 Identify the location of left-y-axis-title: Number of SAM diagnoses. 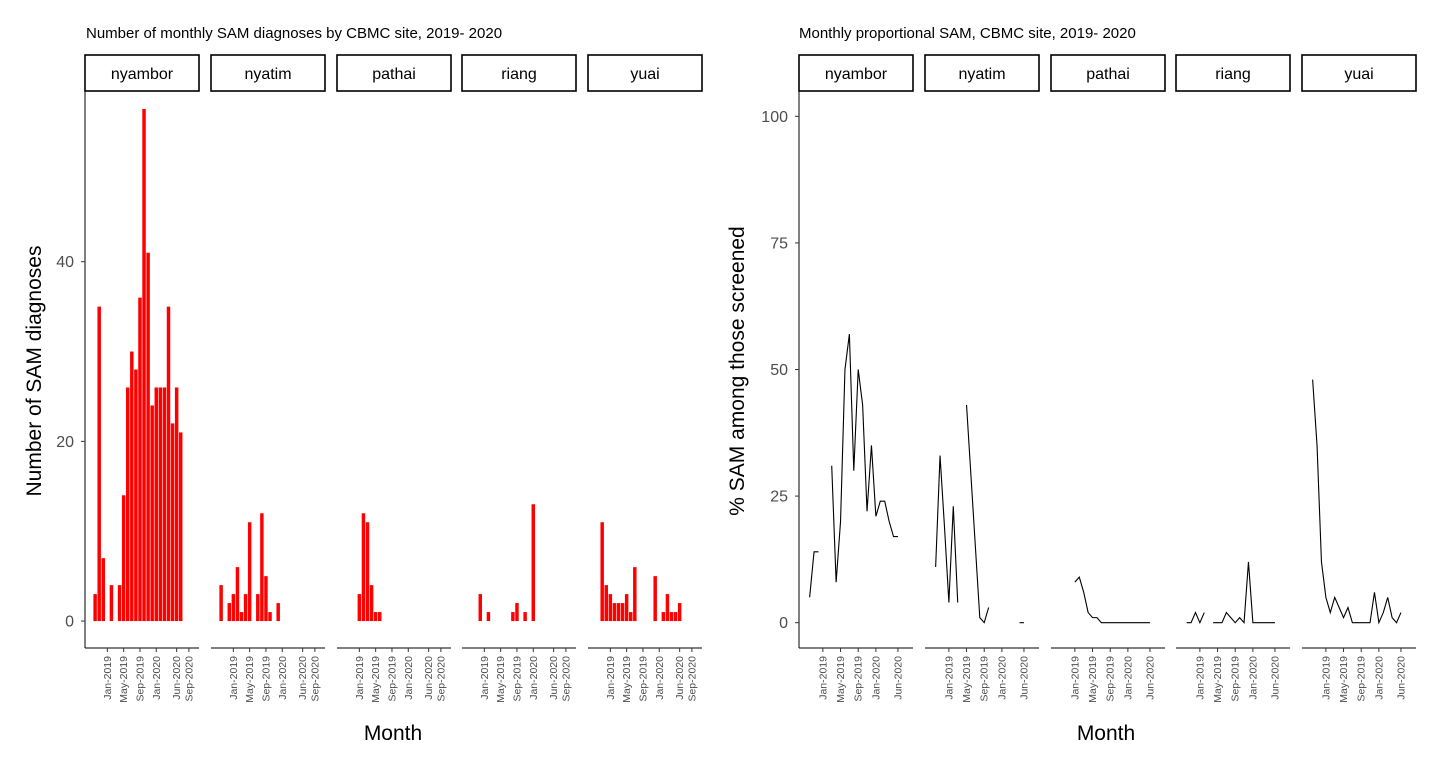
(34, 371).